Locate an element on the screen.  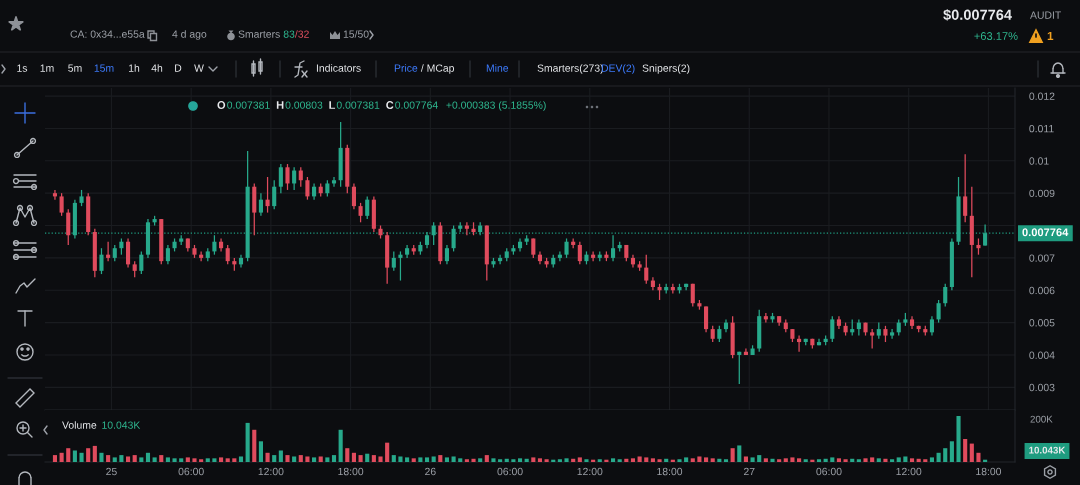
text: Smarters(273) is located at coordinates (570, 69).